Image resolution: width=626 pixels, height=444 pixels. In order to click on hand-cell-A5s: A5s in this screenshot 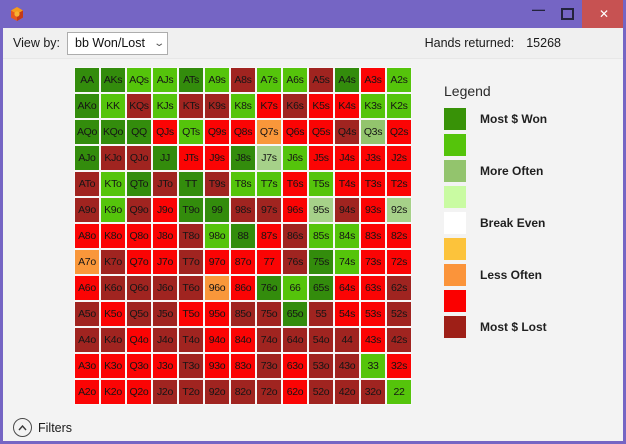, I will do `click(321, 80)`.